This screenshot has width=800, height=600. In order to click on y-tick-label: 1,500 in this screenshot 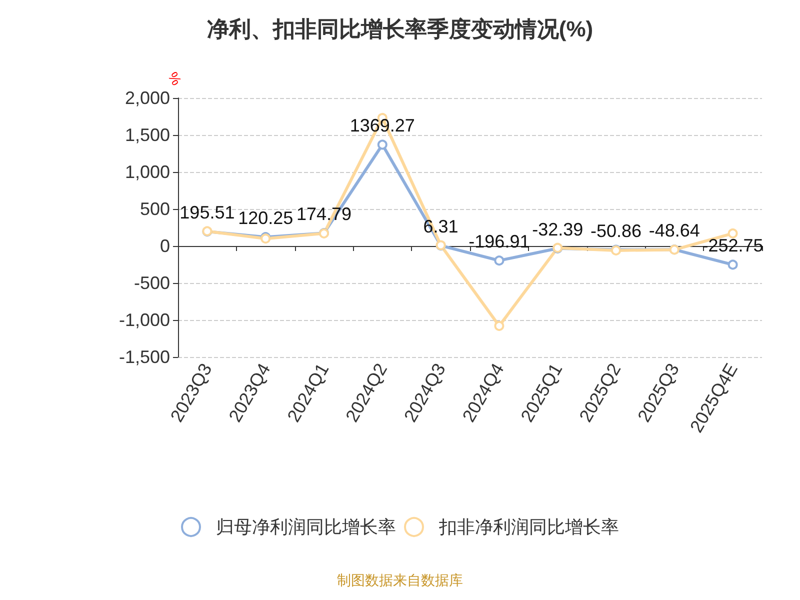, I will do `click(147, 135)`.